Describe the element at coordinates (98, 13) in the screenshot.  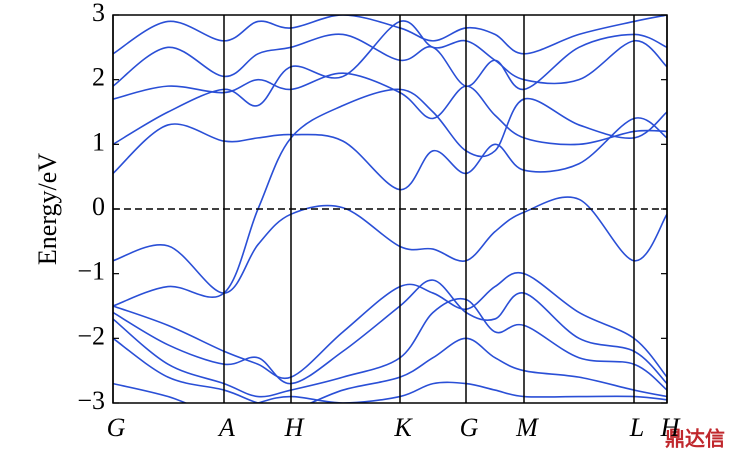
I see `y-tick-label: 3` at that location.